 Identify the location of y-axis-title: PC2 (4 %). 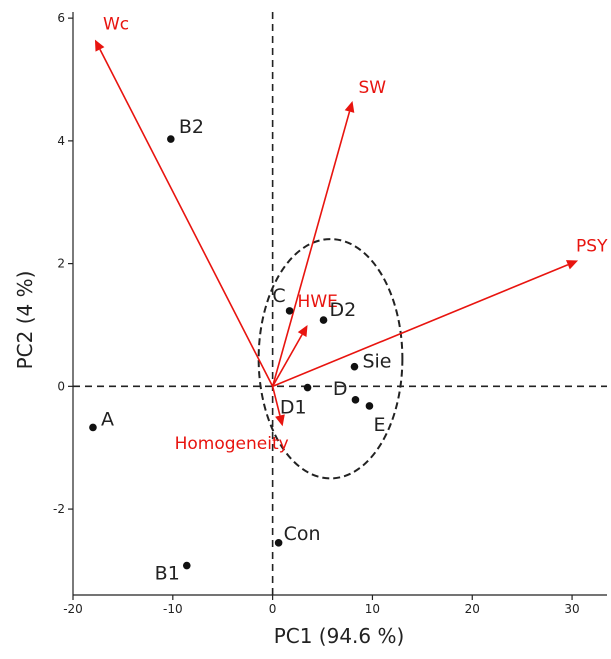
(25, 320).